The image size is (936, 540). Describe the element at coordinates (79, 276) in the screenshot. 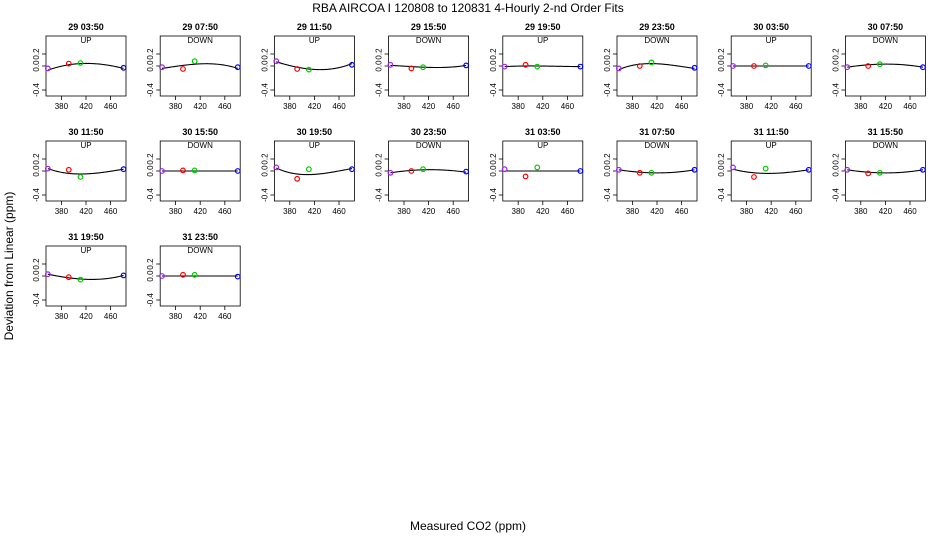

I see `panel: 31 19:50 UP -0.4 0.00.2 380 420 460` at that location.